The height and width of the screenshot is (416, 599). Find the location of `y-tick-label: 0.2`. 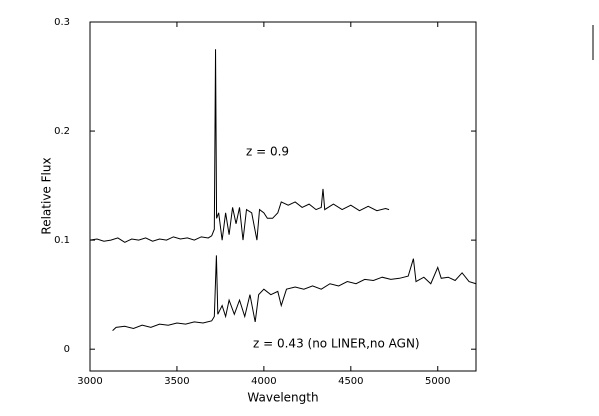

y-tick-label: 0.2 is located at coordinates (62, 131).